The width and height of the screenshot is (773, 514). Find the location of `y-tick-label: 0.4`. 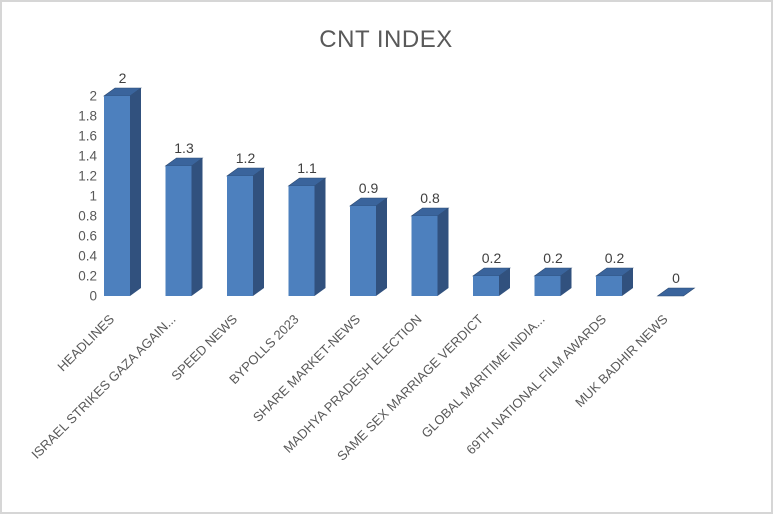

y-tick-label: 0.4 is located at coordinates (87, 256).